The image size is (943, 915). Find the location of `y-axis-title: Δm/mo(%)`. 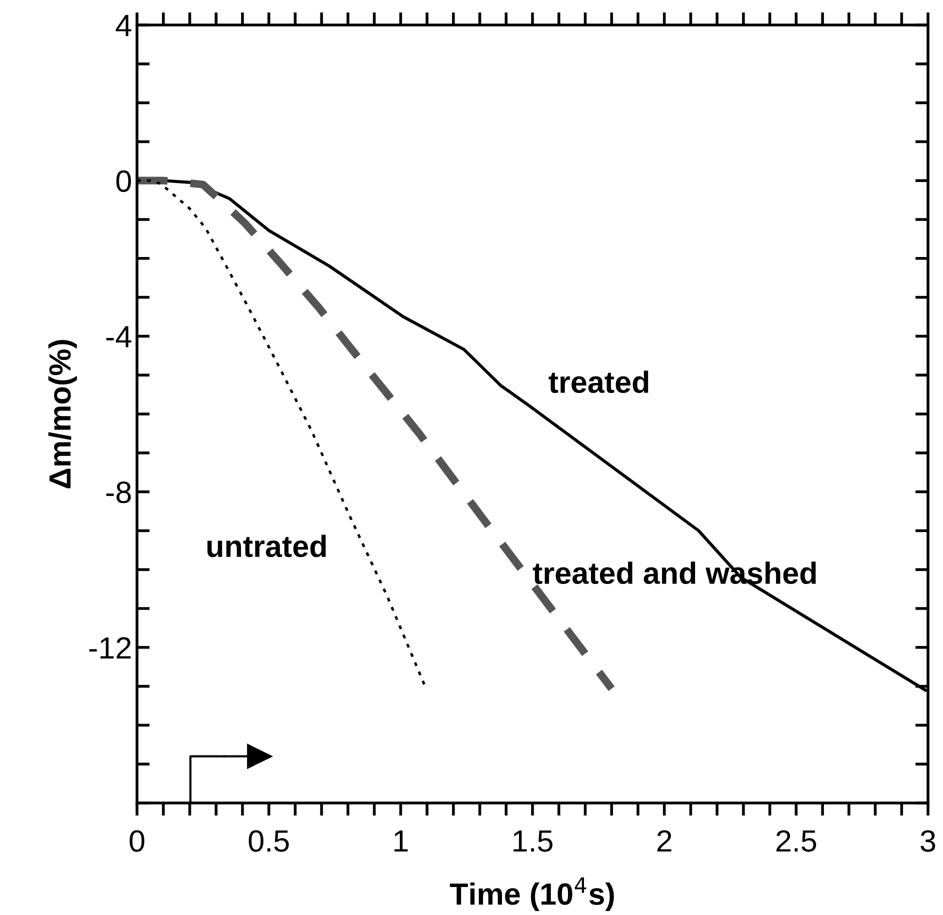

y-axis-title: Δm/mo(%) is located at coordinates (62, 414).